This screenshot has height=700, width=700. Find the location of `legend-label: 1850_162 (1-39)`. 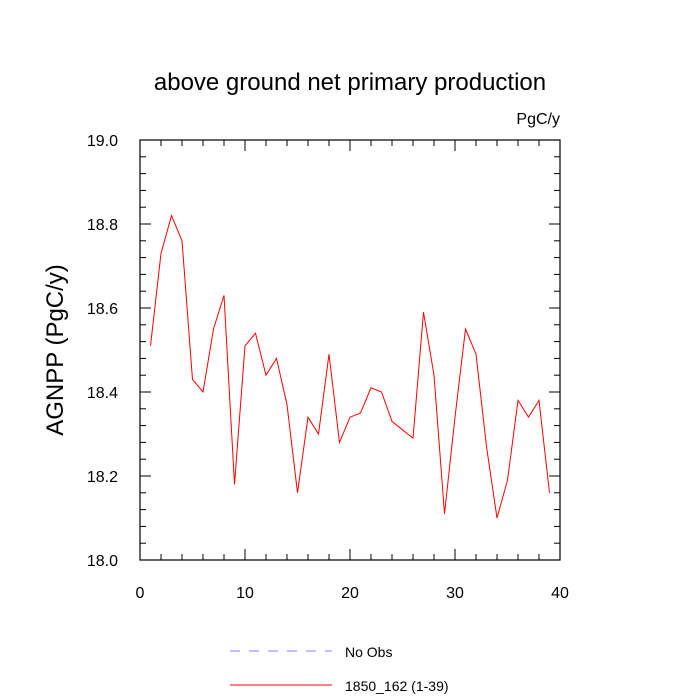

legend-label: 1850_162 (1-39) is located at coordinates (397, 686).